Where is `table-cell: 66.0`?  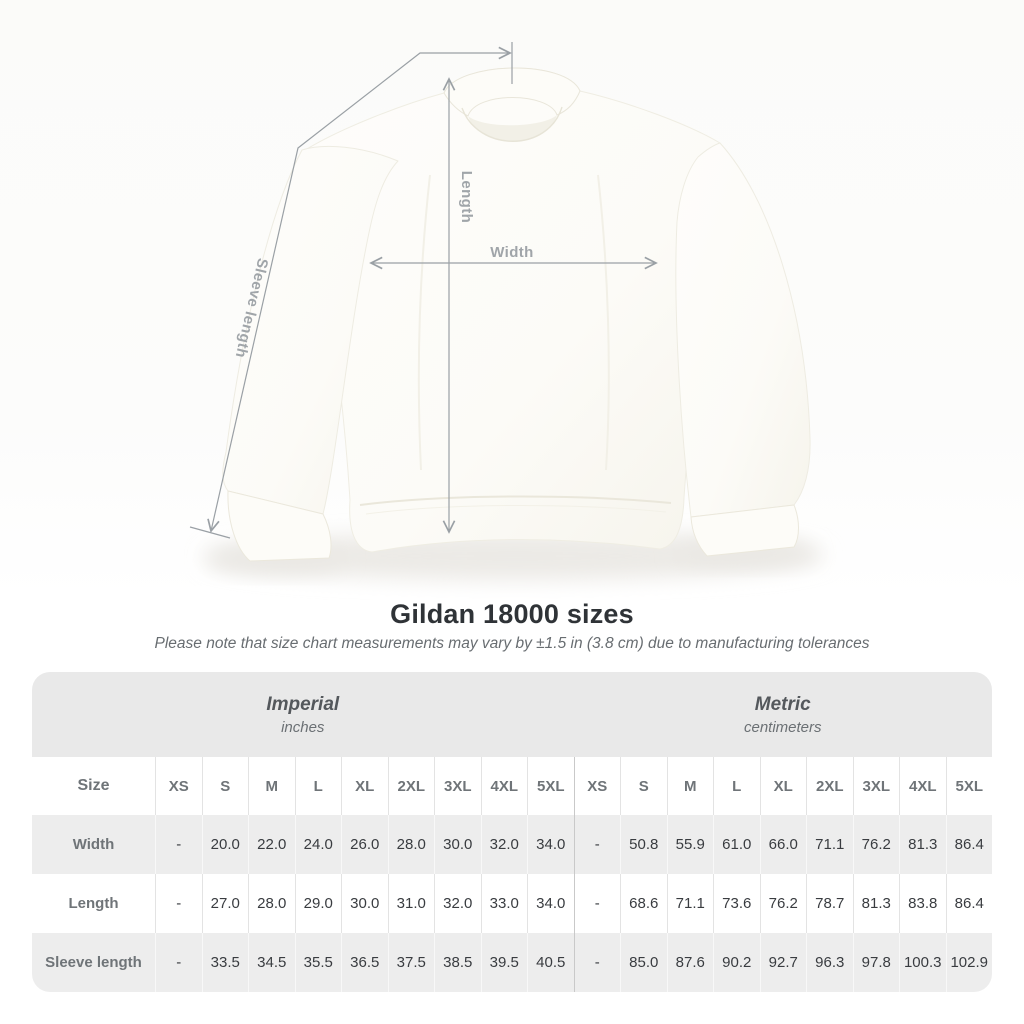 table-cell: 66.0 is located at coordinates (782, 844).